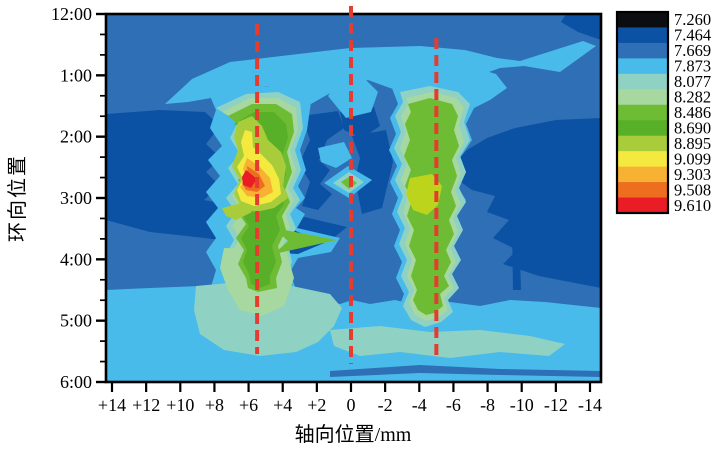 This screenshot has width=728, height=460. Describe the element at coordinates (237, 211) in the screenshot. I see `contour-region-yellowgreen-lightning` at that location.